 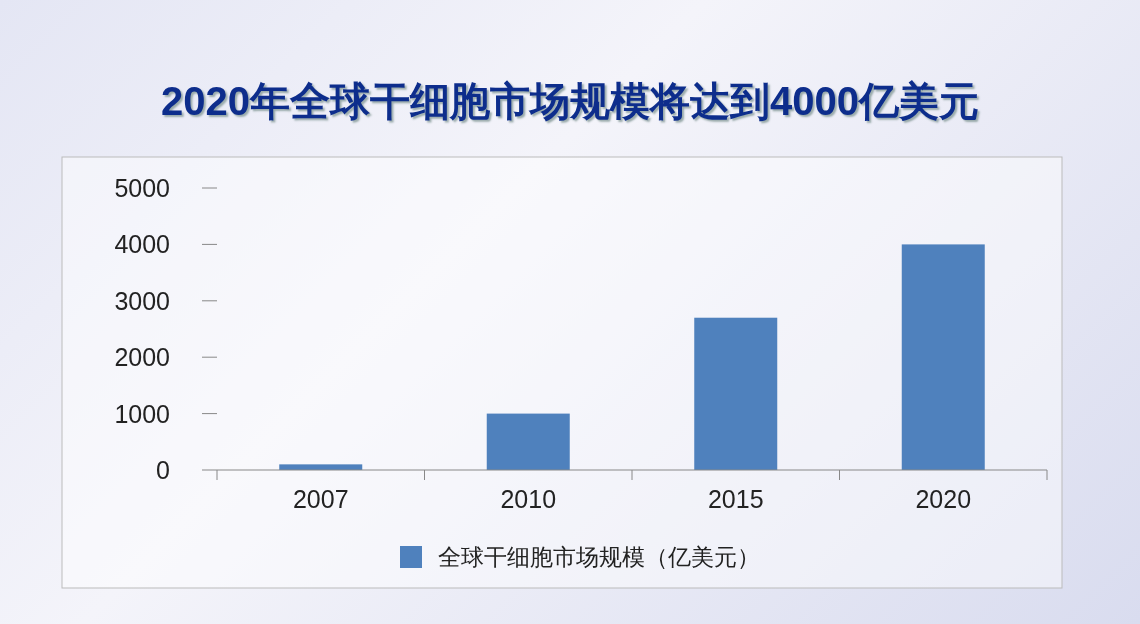 I want to click on x-tick-label: 2007, so click(x=320, y=499).